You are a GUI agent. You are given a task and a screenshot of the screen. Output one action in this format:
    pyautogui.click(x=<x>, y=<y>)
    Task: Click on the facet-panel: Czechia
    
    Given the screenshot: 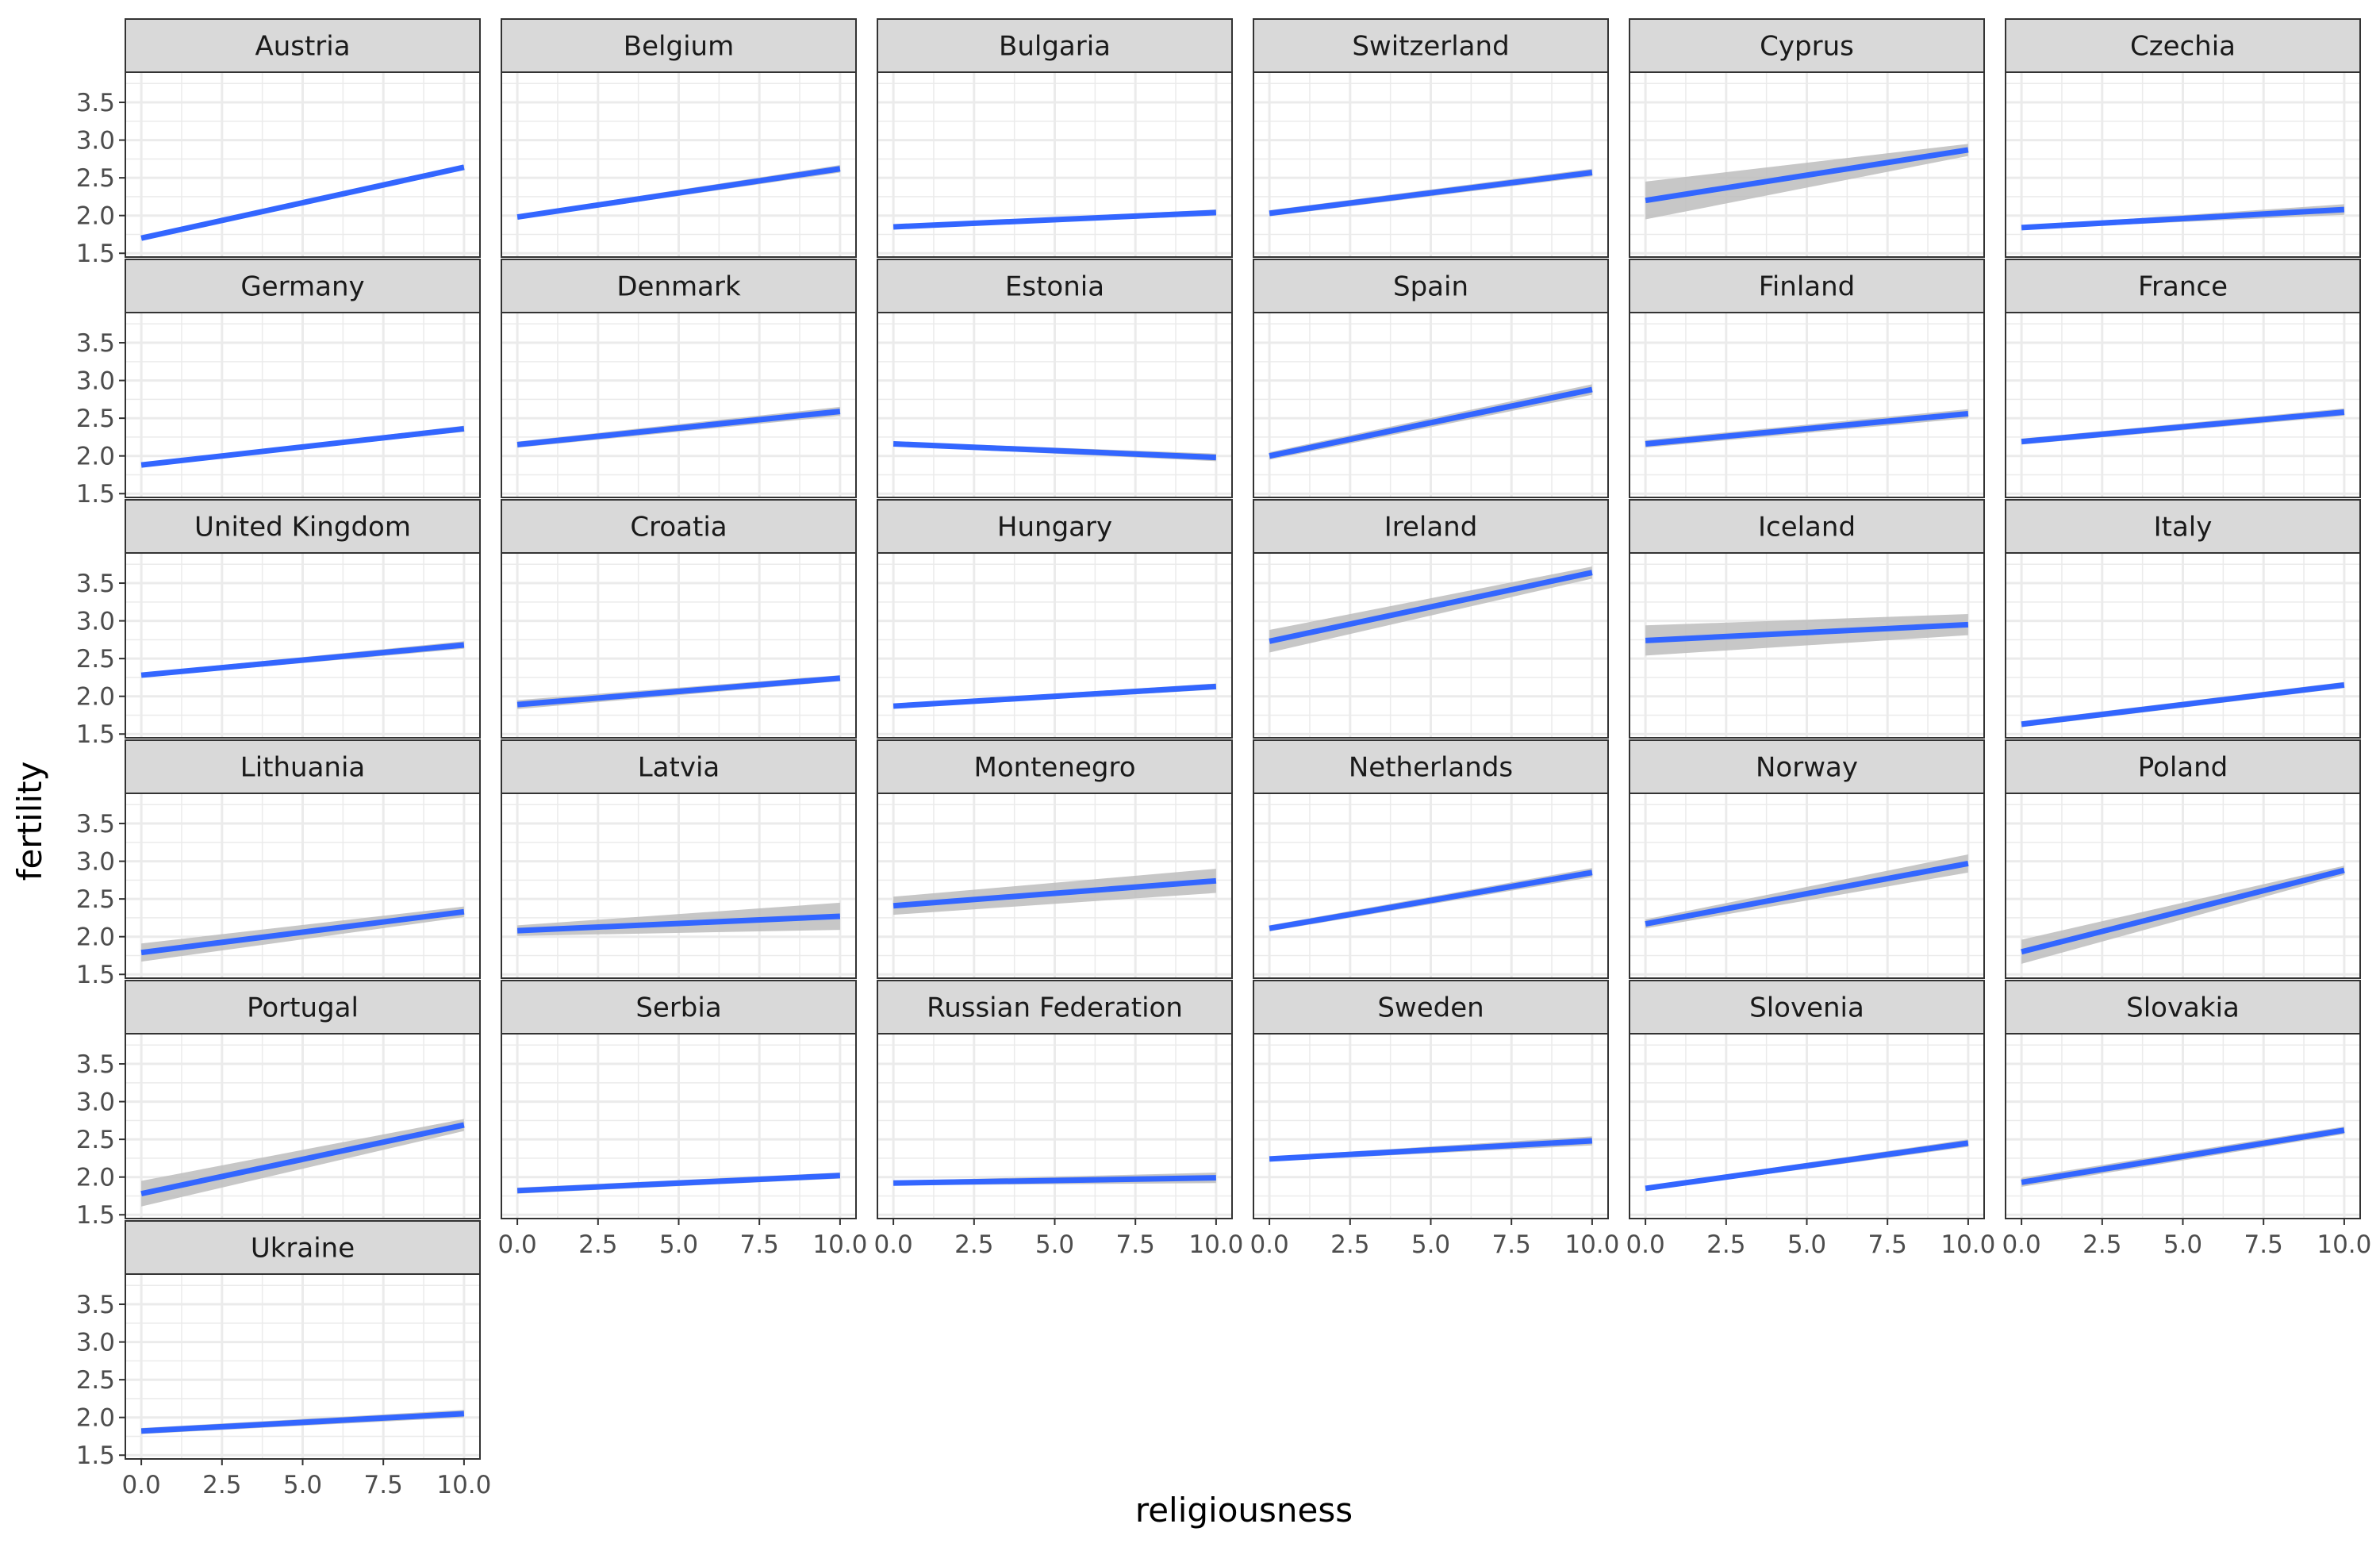 What is the action you would take?
    pyautogui.click(x=2183, y=138)
    